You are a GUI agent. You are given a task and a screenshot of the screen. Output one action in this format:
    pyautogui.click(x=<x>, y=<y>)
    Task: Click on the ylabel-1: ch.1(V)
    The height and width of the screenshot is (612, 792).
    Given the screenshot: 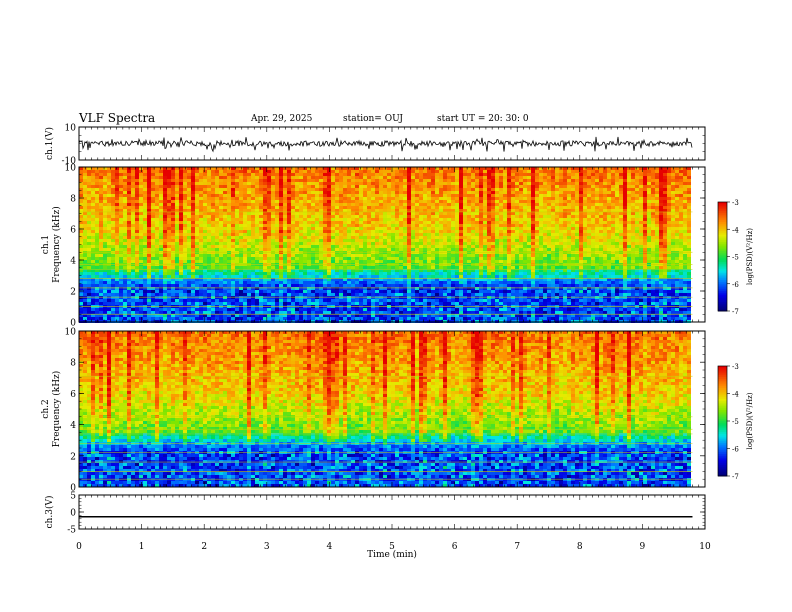 What is the action you would take?
    pyautogui.click(x=49, y=143)
    